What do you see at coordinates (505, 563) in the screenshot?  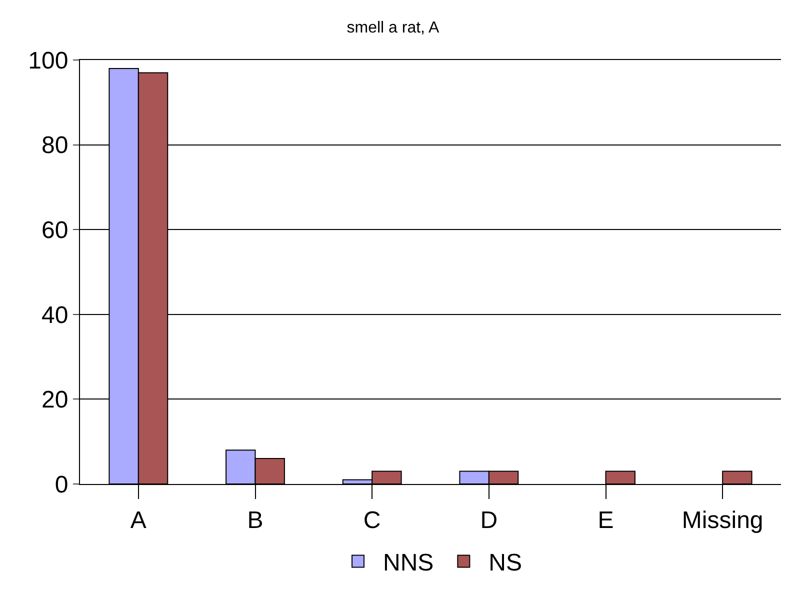 I see `legend-label: NS` at bounding box center [505, 563].